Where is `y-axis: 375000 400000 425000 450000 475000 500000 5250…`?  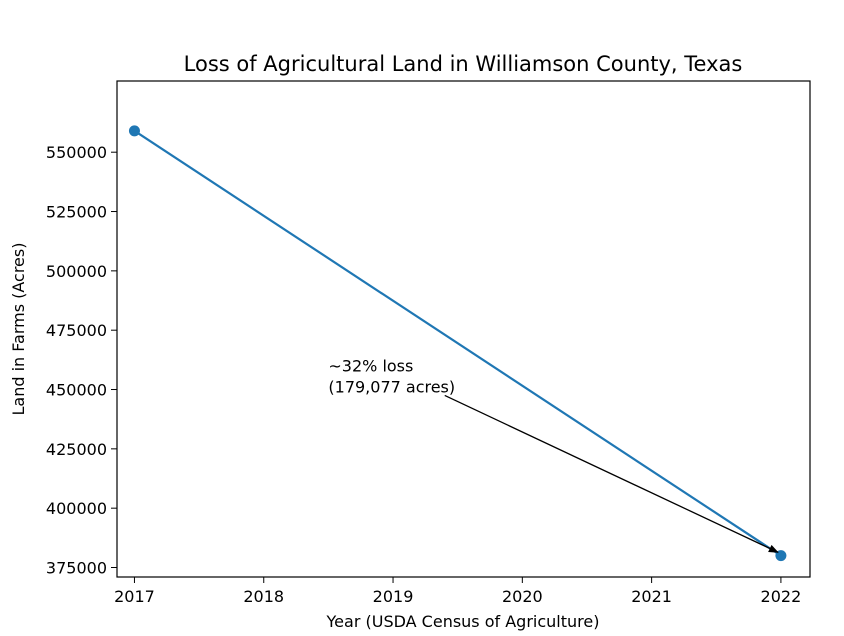
y-axis: 375000 400000 425000 450000 475000 500000 5250… is located at coordinates (81, 360).